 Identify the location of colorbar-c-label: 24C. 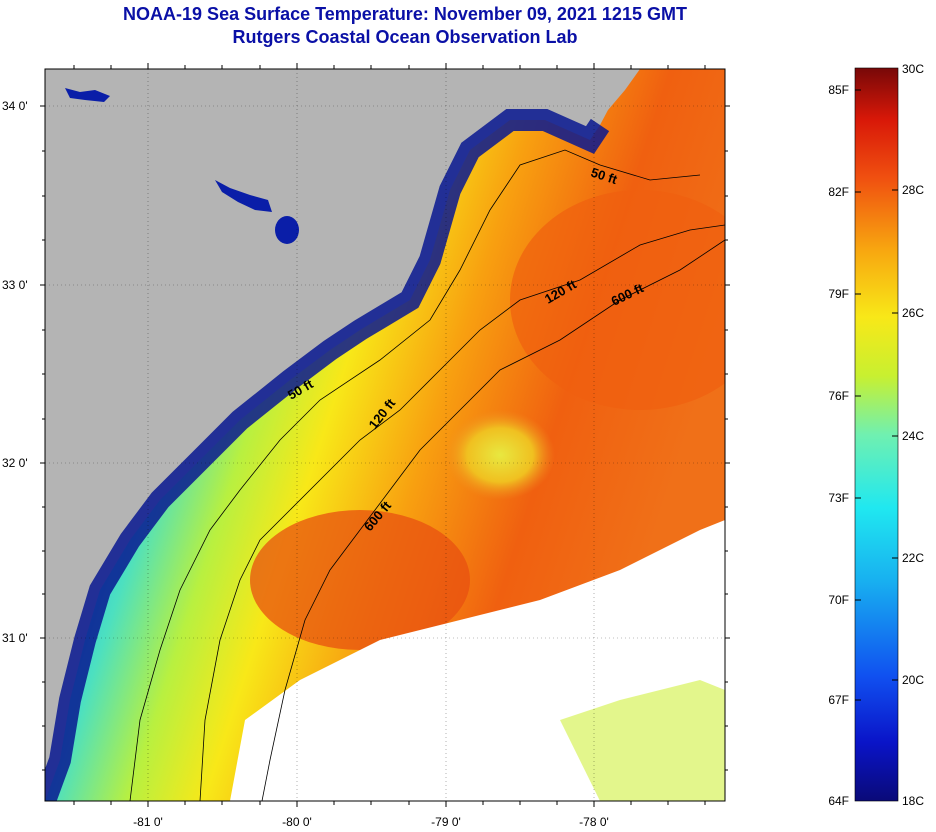
(913, 436).